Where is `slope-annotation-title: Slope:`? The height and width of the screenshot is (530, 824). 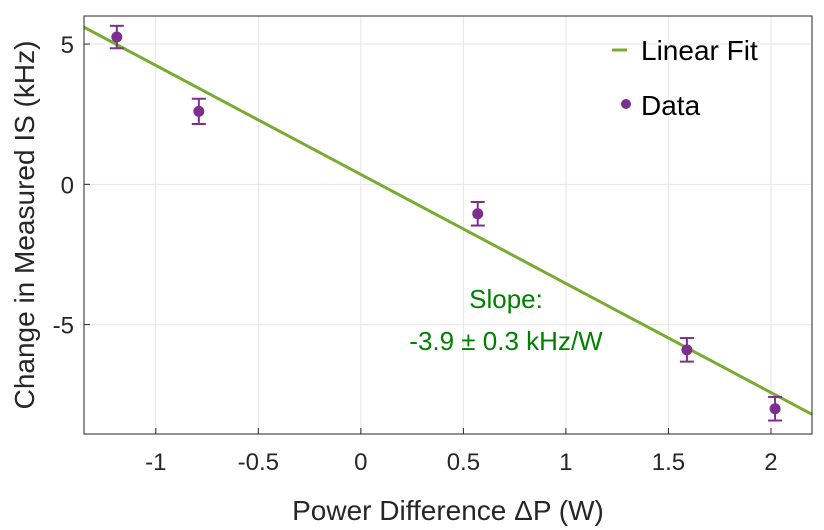 slope-annotation-title: Slope: is located at coordinates (506, 299).